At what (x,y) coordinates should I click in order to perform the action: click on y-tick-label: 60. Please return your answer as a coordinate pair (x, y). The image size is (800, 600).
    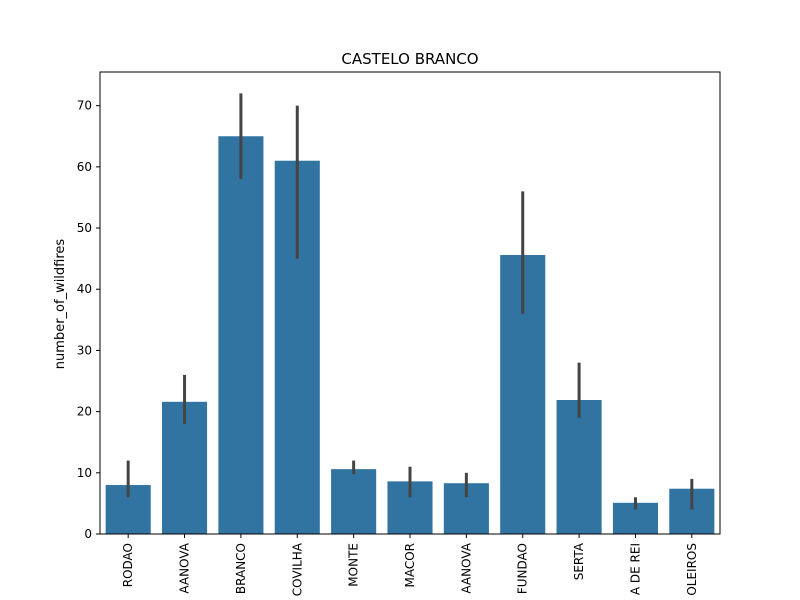
    Looking at the image, I should click on (84, 167).